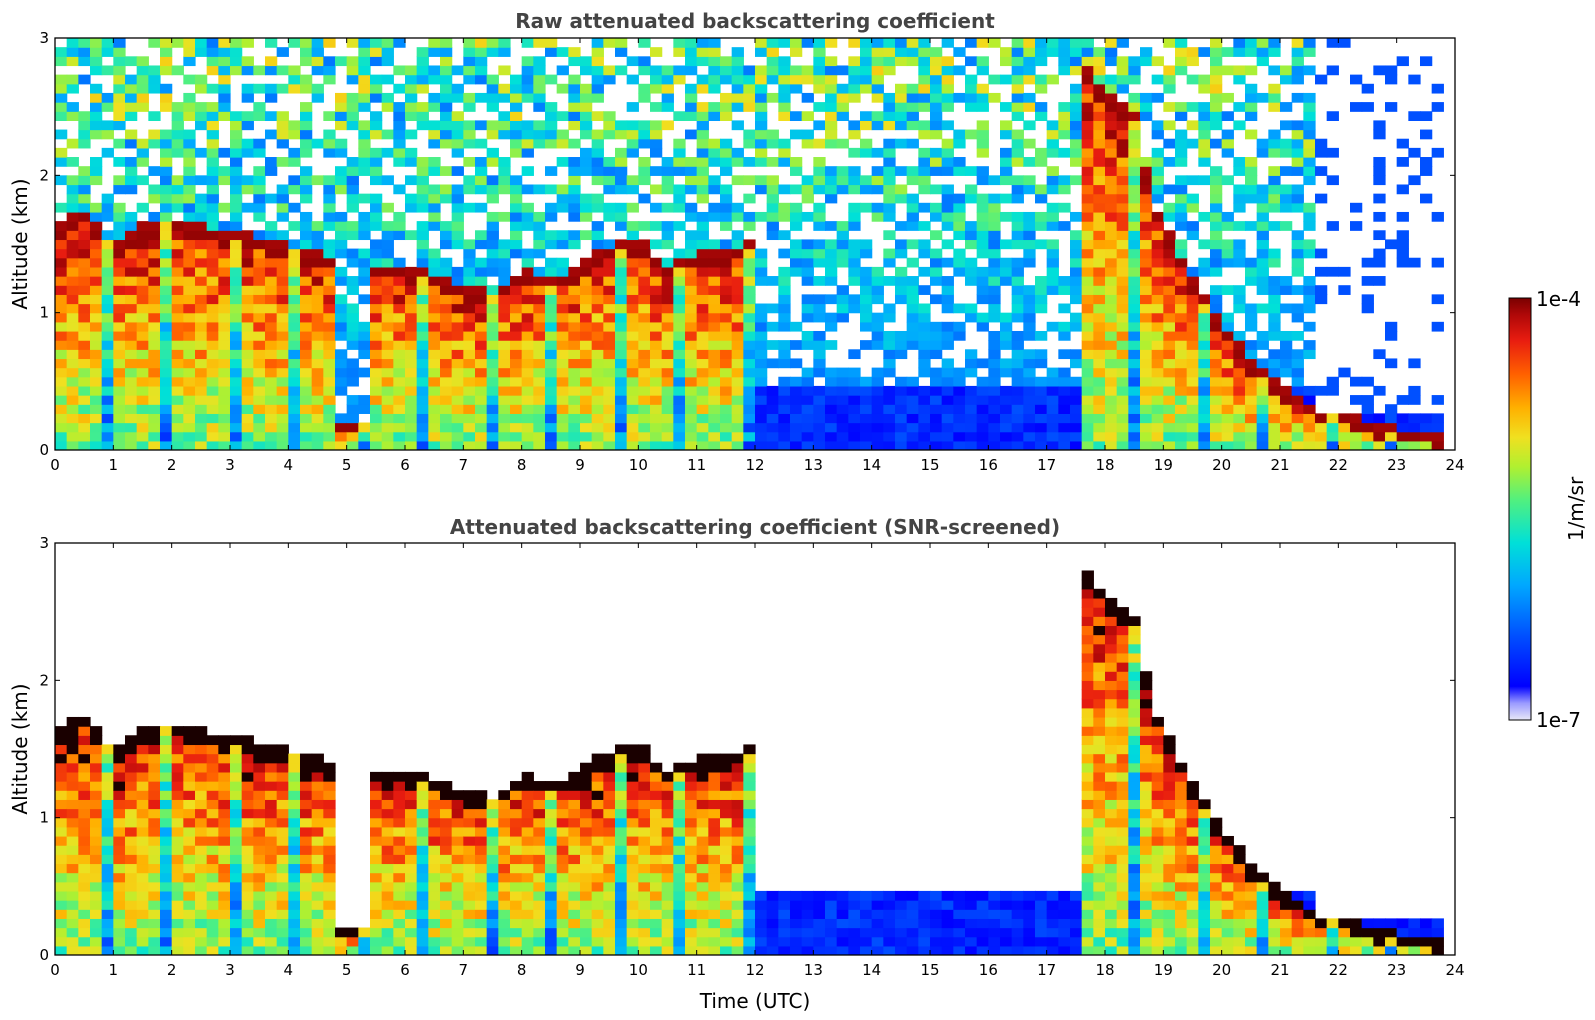 This screenshot has width=1595, height=1020. What do you see at coordinates (929, 465) in the screenshot?
I see `x-tick-label: 15` at bounding box center [929, 465].